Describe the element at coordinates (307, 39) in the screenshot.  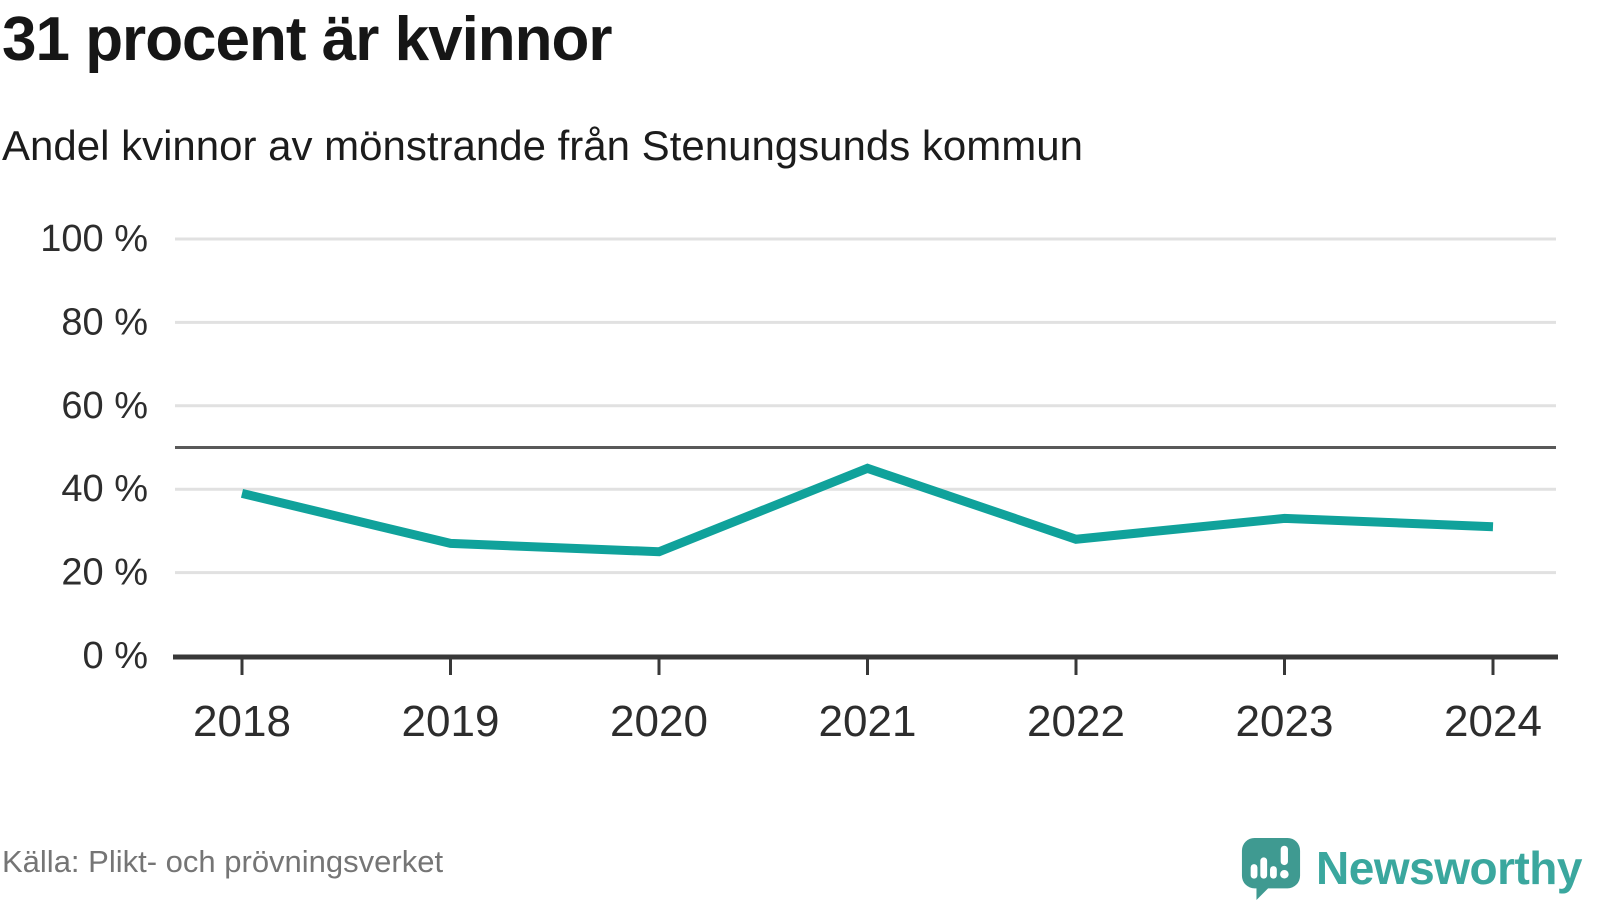
I see `page-title: 31 procent är kvinnor` at that location.